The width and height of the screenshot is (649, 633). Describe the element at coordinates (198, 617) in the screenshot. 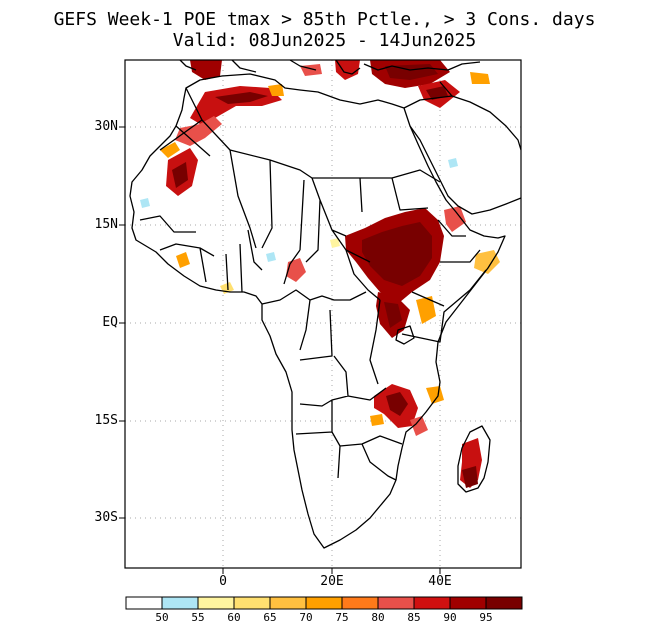

I see `colorbar-tick-label: 55` at that location.